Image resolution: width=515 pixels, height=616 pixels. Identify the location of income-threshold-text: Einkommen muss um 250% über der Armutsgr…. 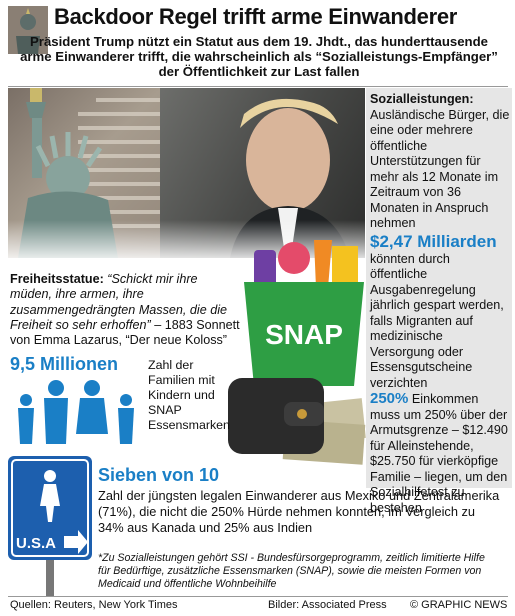
(439, 453).